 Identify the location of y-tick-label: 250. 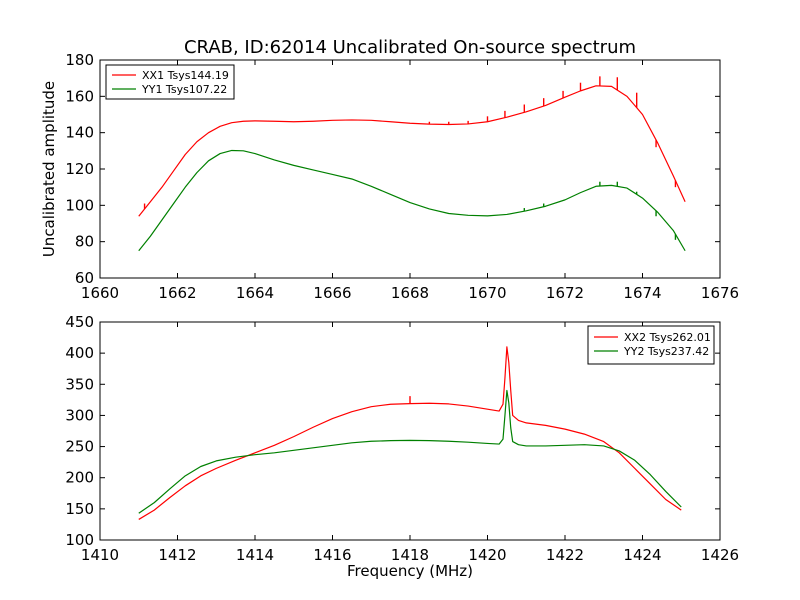
(79, 447).